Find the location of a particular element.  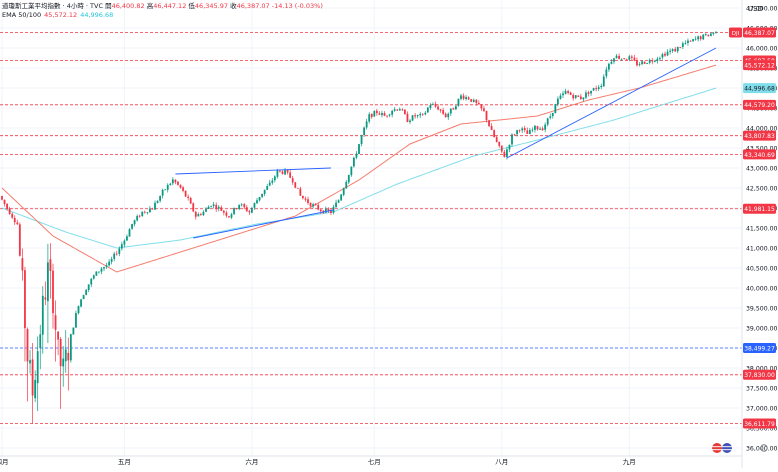

legend-row-indicator: EMA 50/100 45,572.12 44,996.68 is located at coordinates (162, 15).